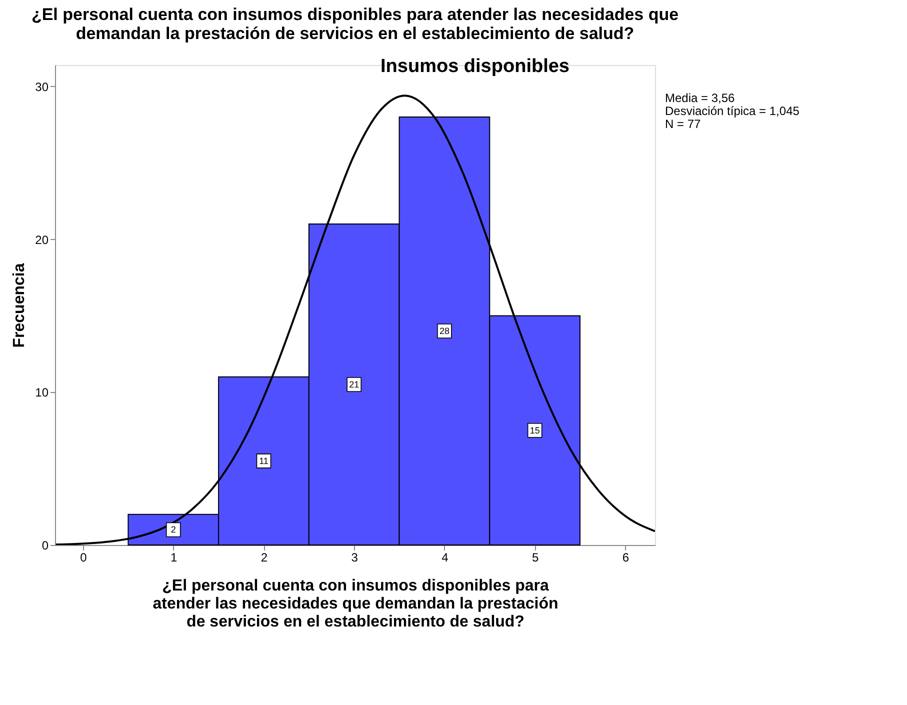 This screenshot has width=907, height=705. Describe the element at coordinates (263, 461) in the screenshot. I see `data-label: 11` at that location.